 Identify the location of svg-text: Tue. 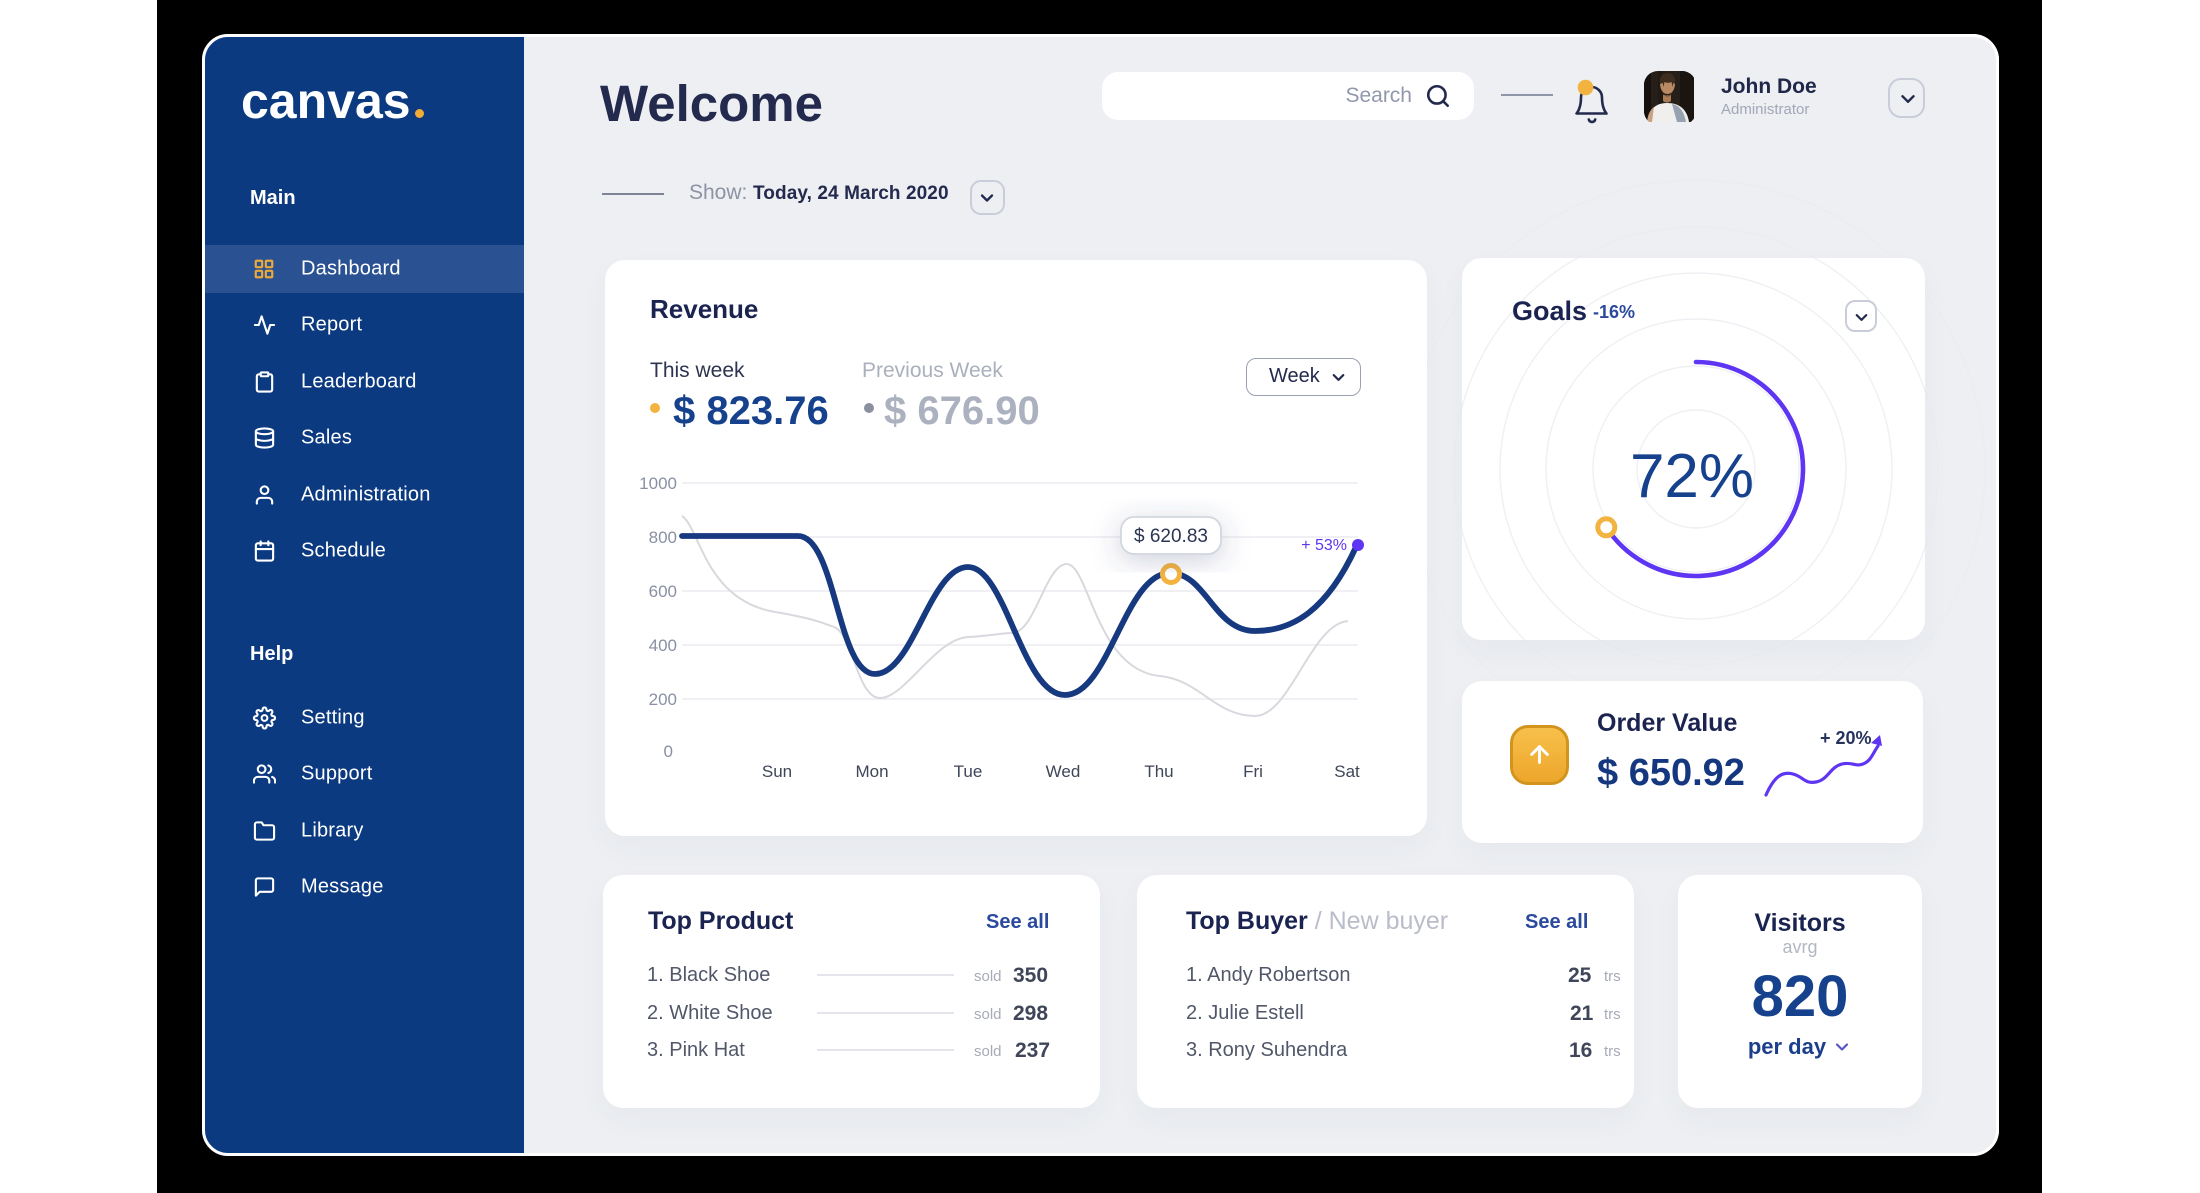
(968, 771).